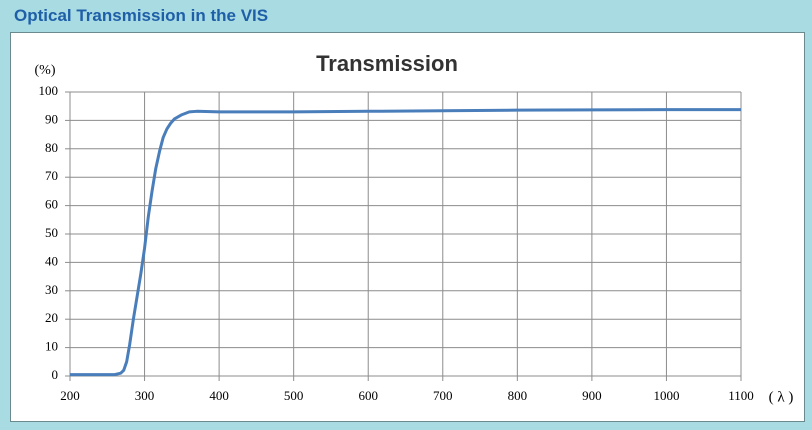  Describe the element at coordinates (518, 395) in the screenshot. I see `x-tick-label: 800` at that location.